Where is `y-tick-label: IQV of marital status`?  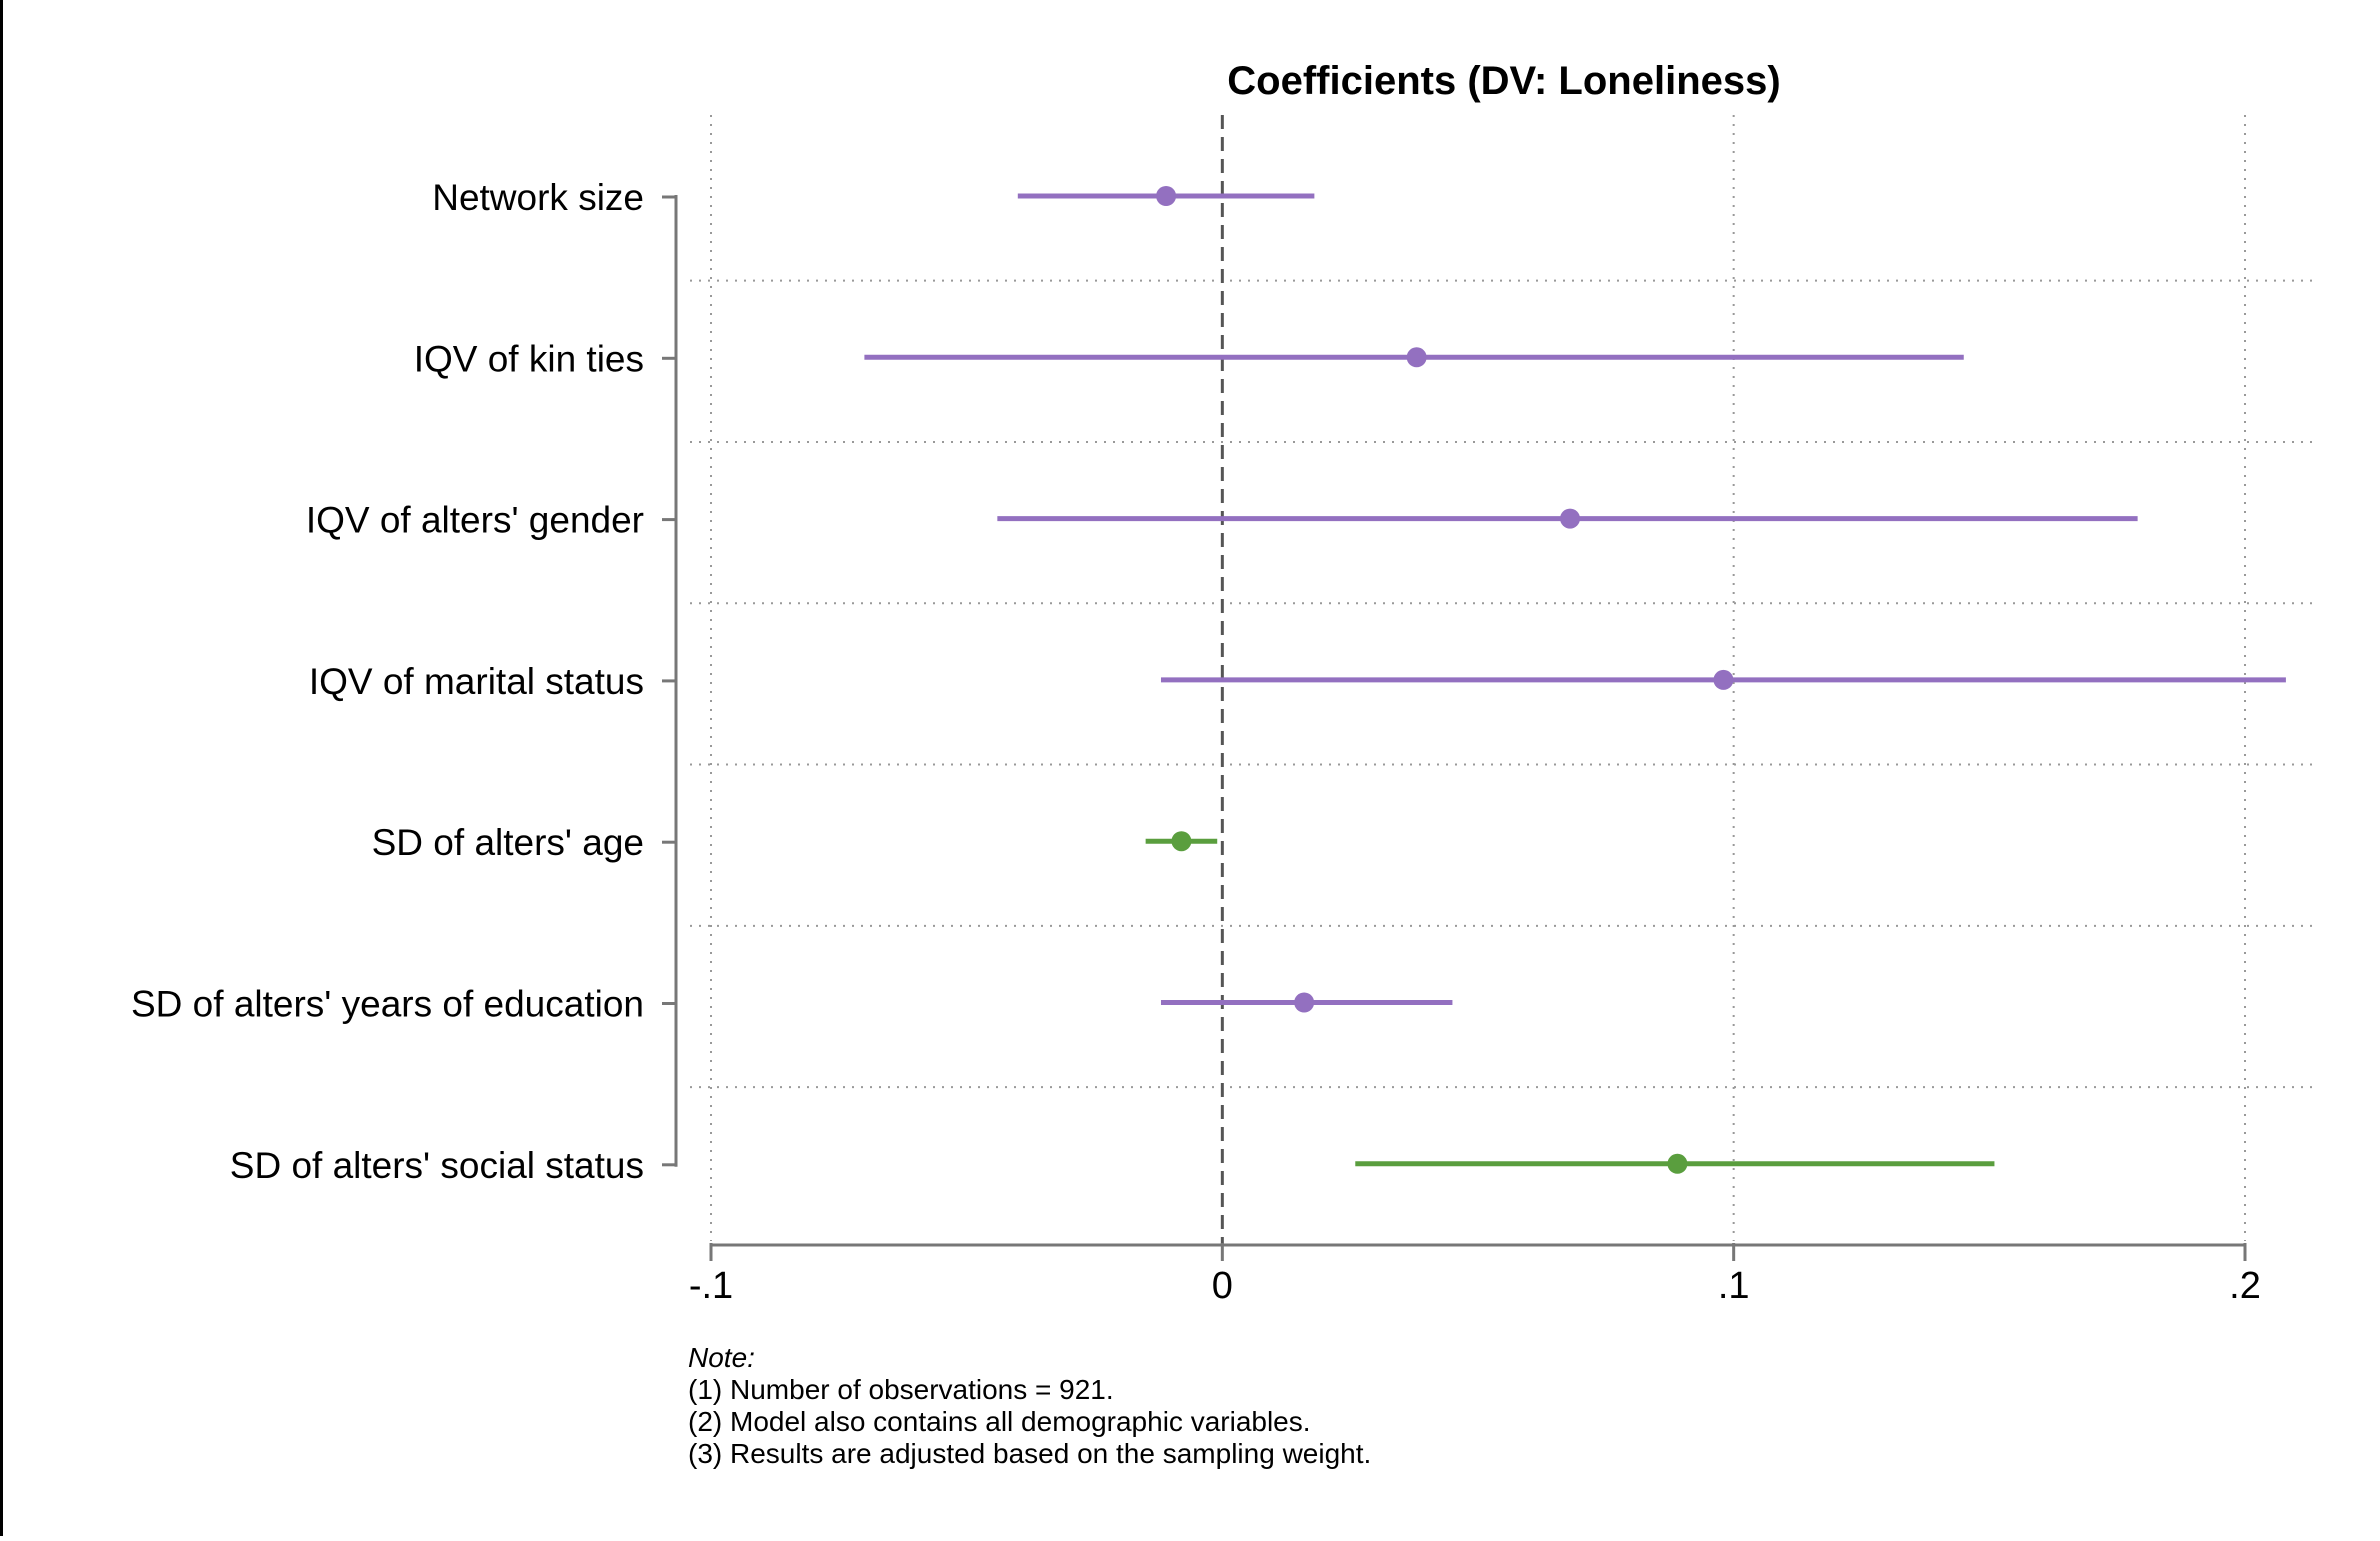
y-tick-label: IQV of marital status is located at coordinates (476, 681).